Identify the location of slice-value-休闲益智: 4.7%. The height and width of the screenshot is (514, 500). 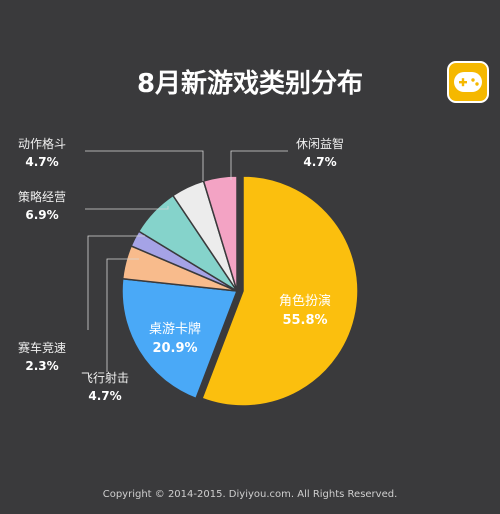
(319, 162).